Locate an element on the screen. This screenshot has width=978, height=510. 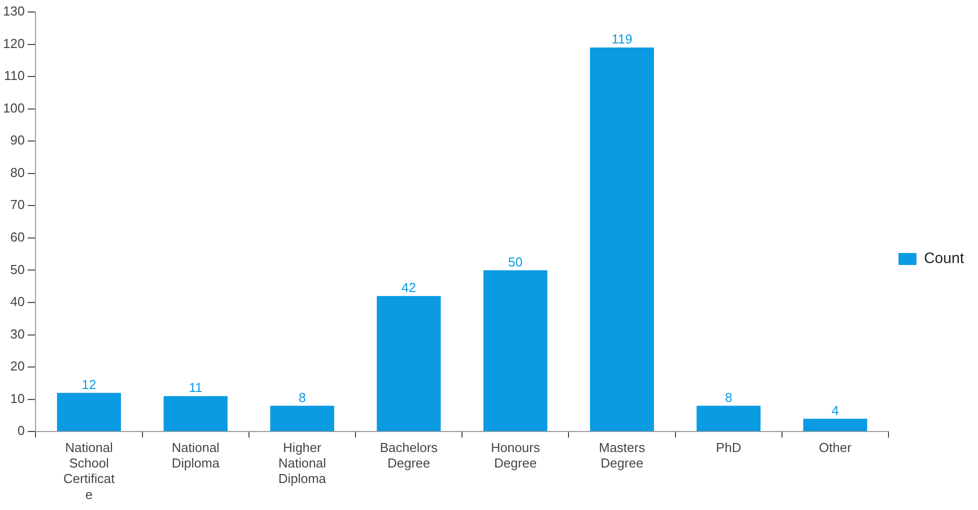
y-tick-label: 30 is located at coordinates (17, 334).